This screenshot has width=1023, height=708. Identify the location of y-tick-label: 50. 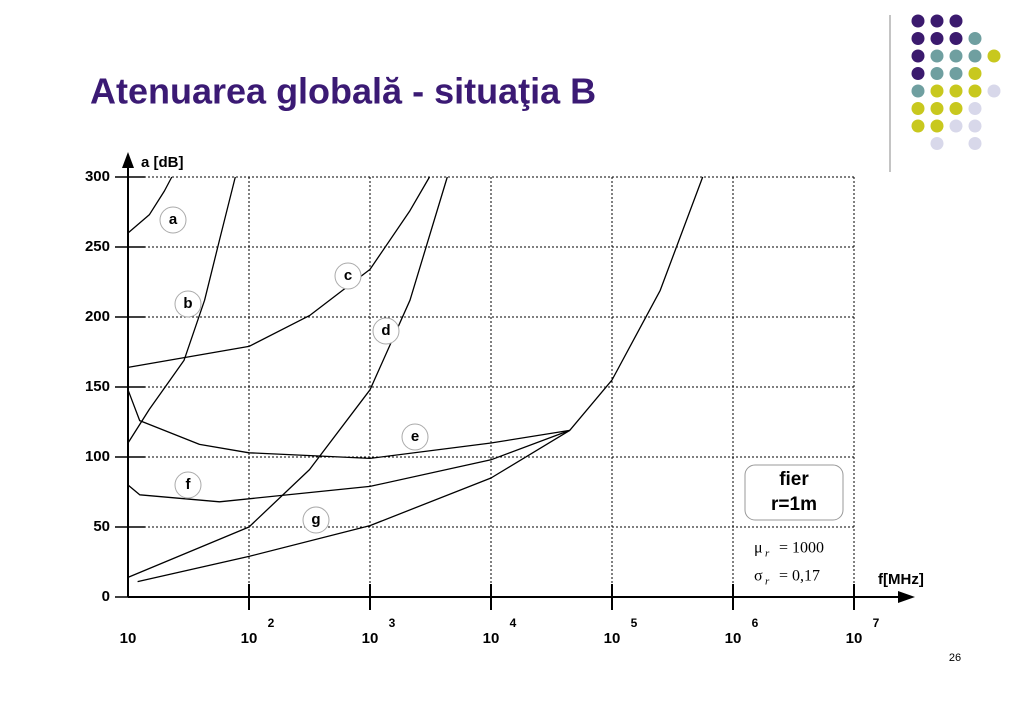
(101, 526).